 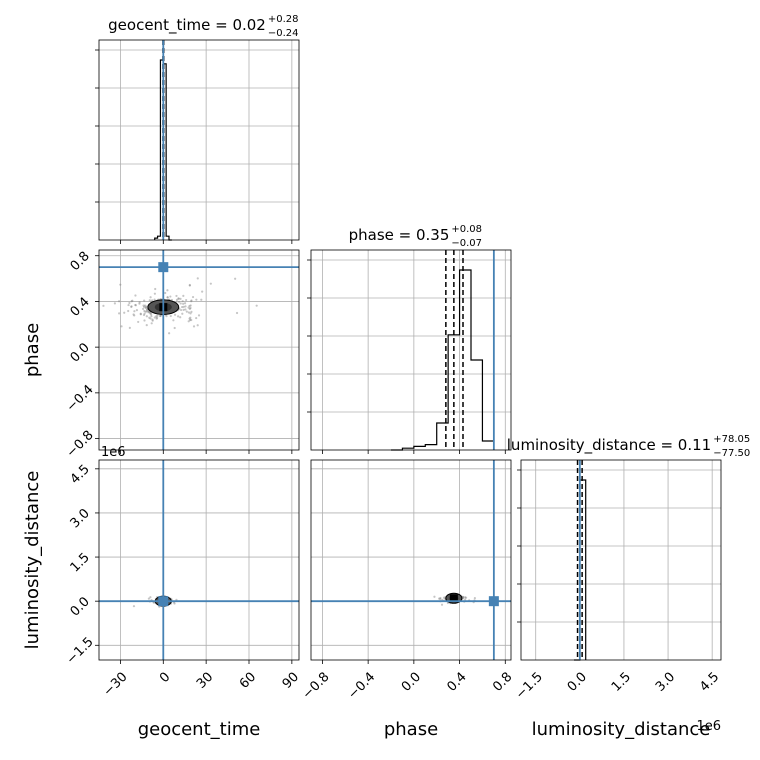 I want to click on x-offset-text: 1e6, so click(x=708, y=726).